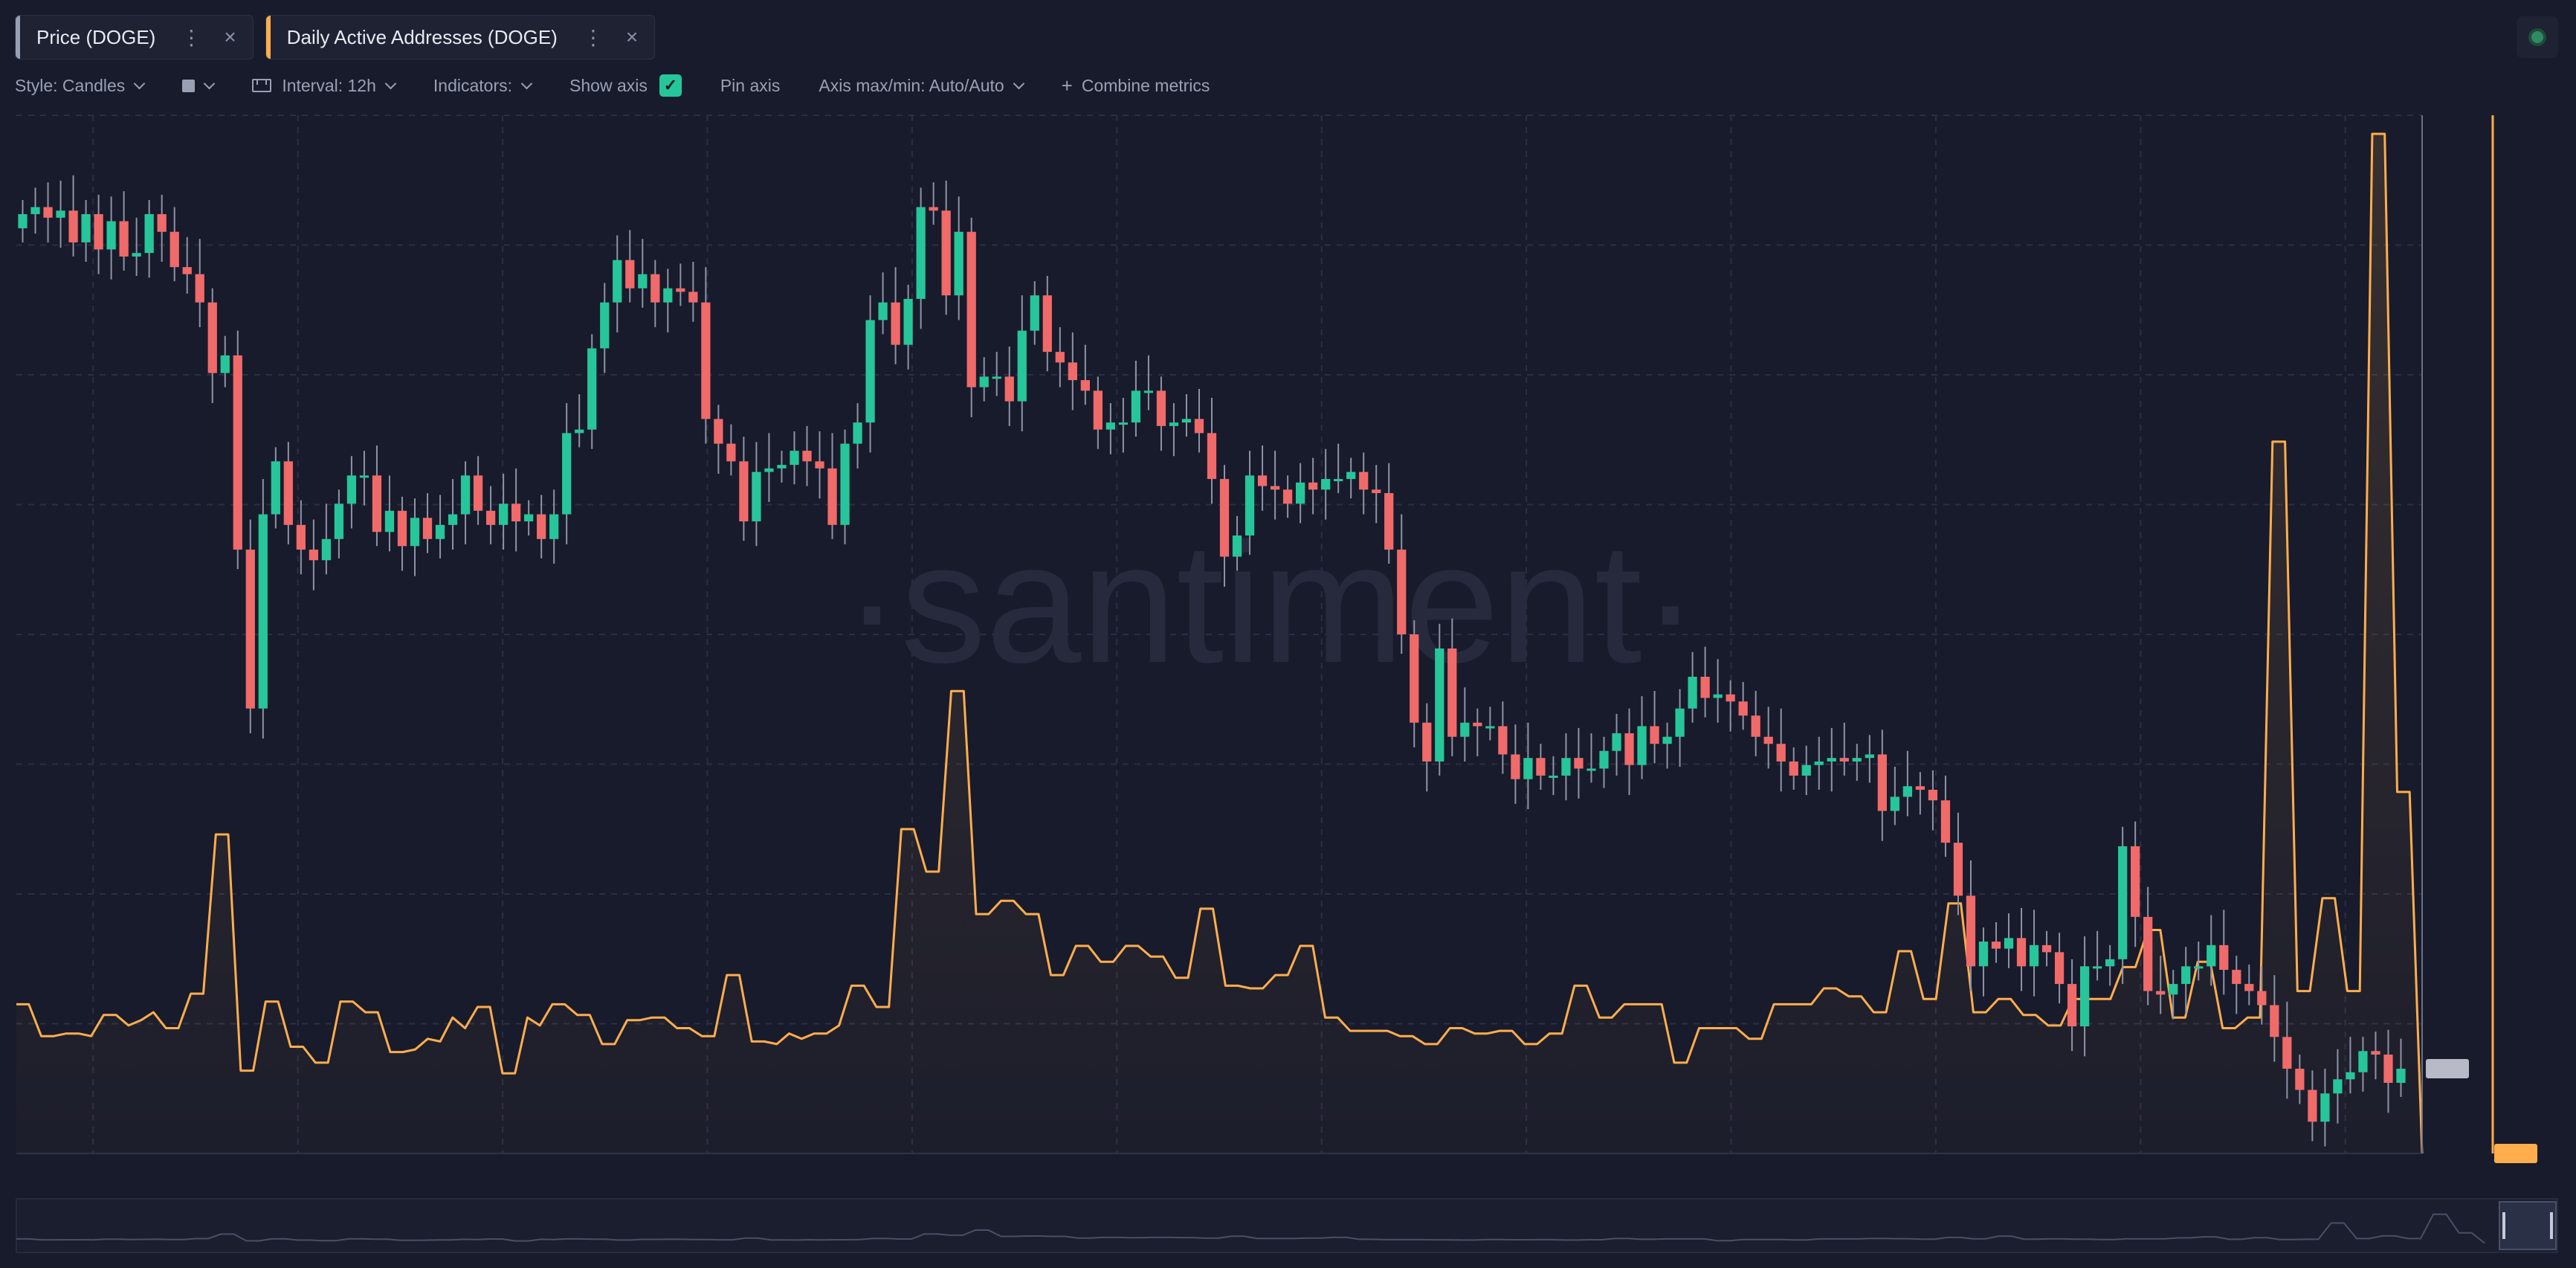 The width and height of the screenshot is (2576, 1268). Describe the element at coordinates (632, 36) in the screenshot. I see `tab-daa-close-icon: ×` at that location.